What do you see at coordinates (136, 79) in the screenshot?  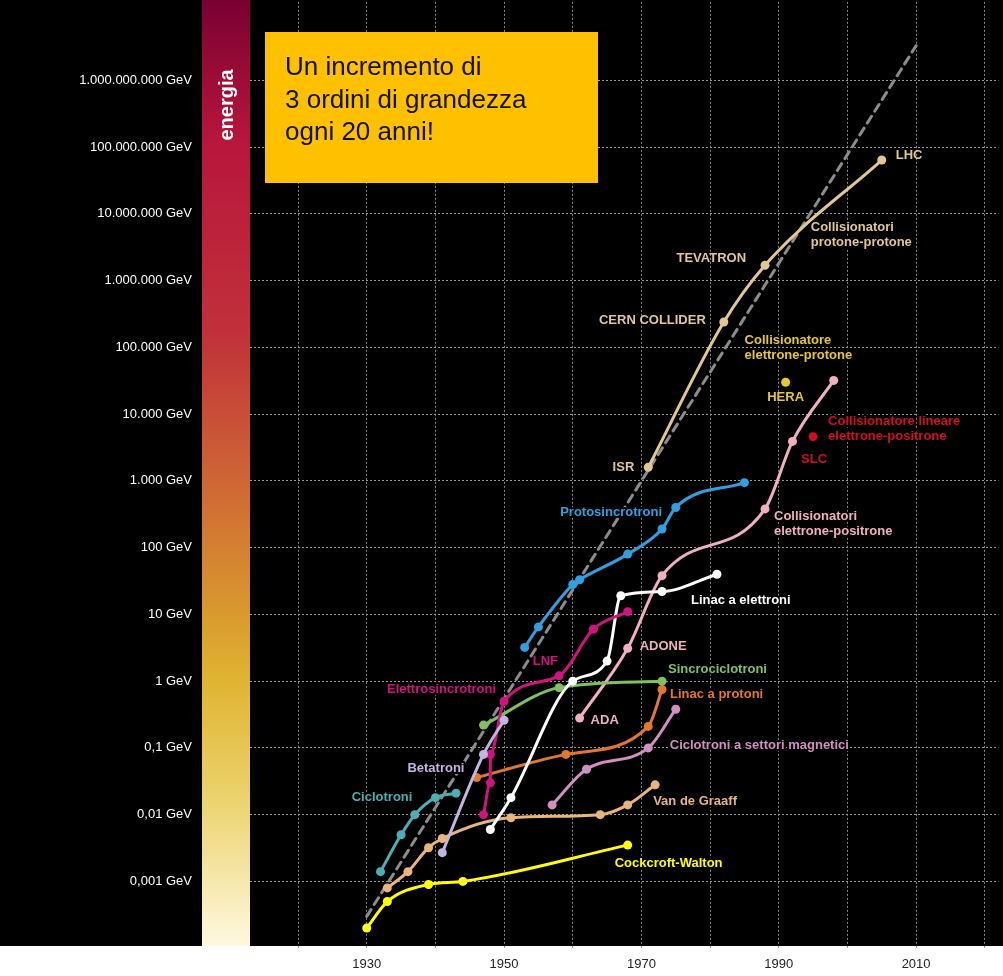 I see `y-tick-label: 1.000.000.000 GeV` at bounding box center [136, 79].